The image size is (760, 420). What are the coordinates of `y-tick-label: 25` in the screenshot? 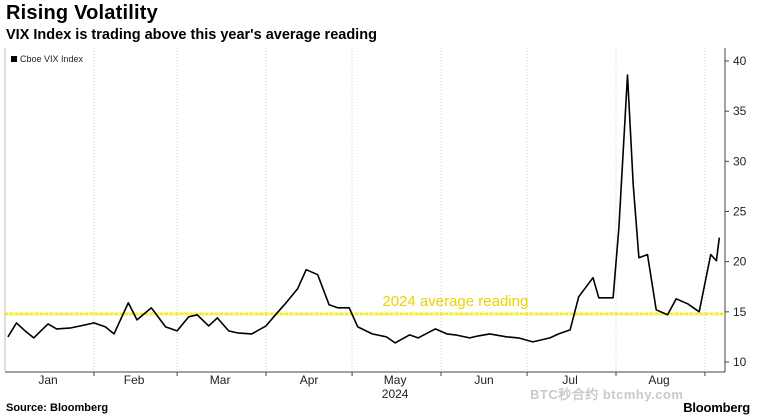 It's located at (740, 212).